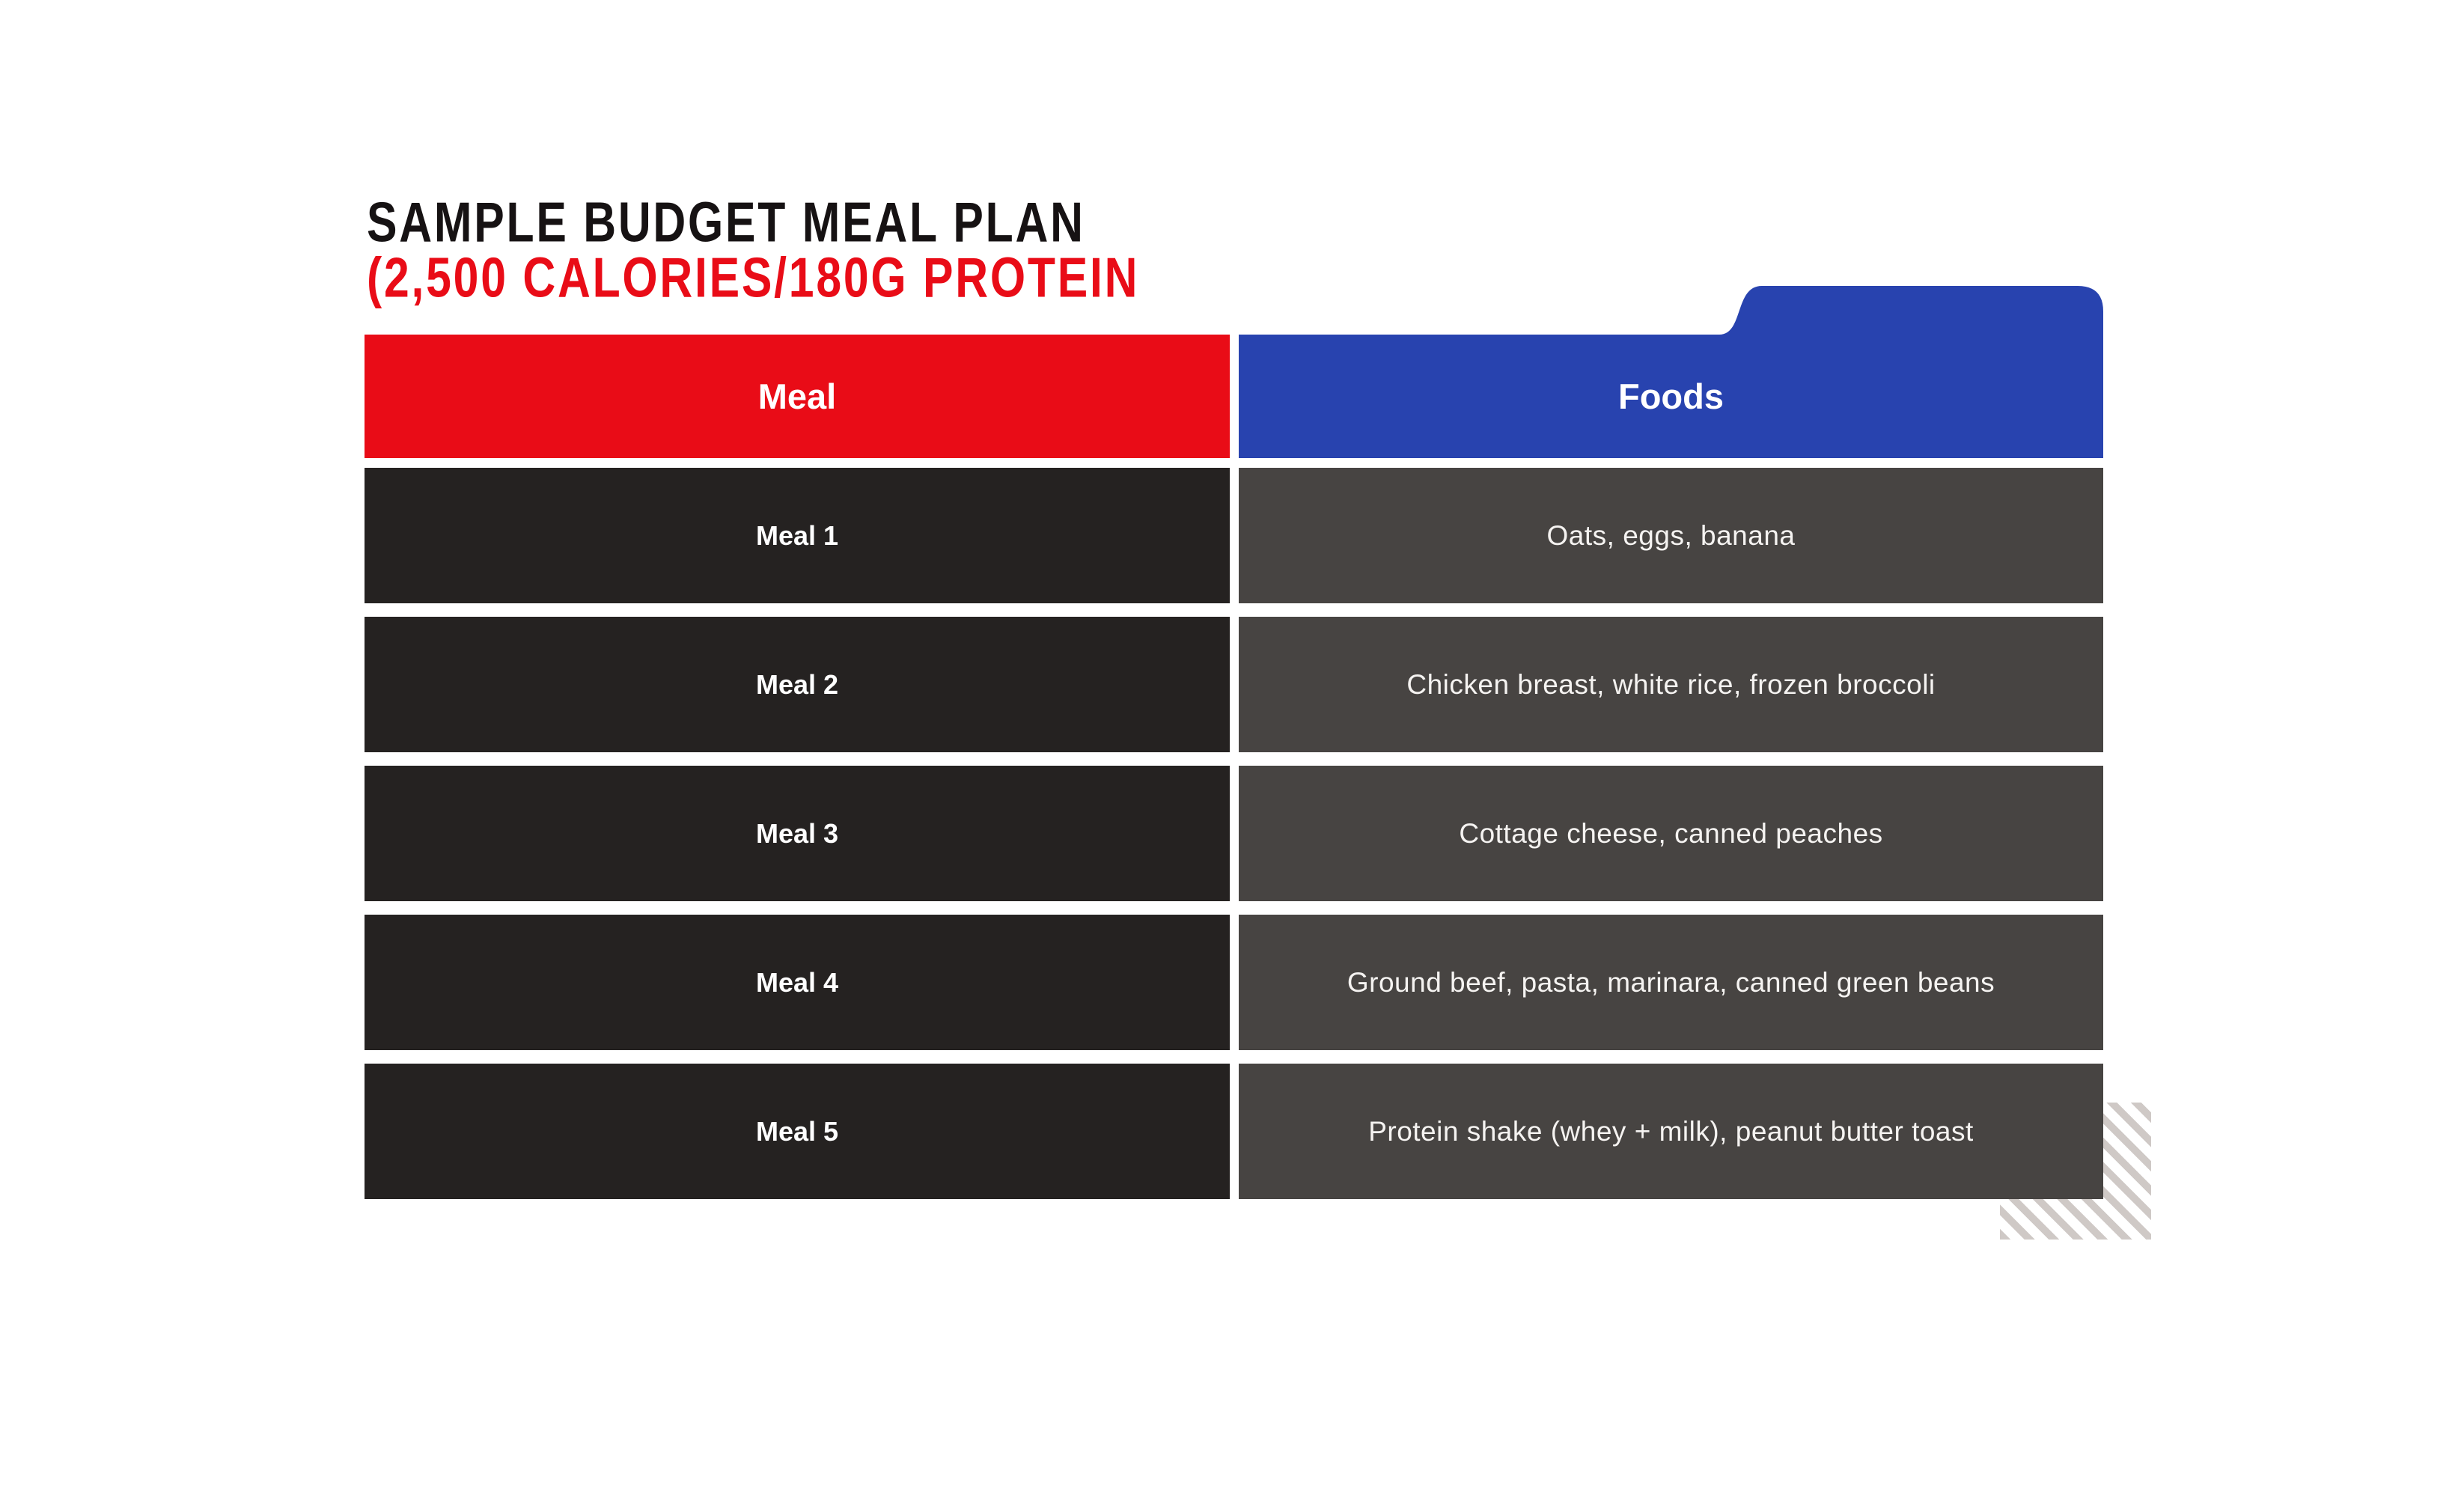 The image size is (2464, 1497). I want to click on meal-cell: Meal 2, so click(798, 685).